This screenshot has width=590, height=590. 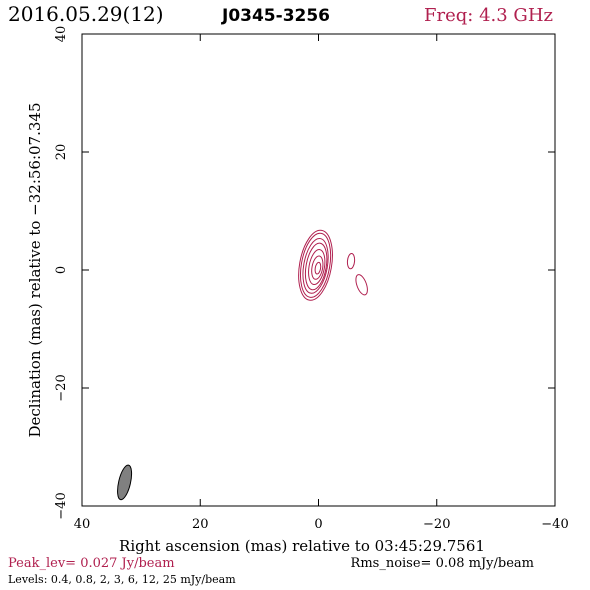 I want to click on y-tick-label: 20, so click(x=61, y=152).